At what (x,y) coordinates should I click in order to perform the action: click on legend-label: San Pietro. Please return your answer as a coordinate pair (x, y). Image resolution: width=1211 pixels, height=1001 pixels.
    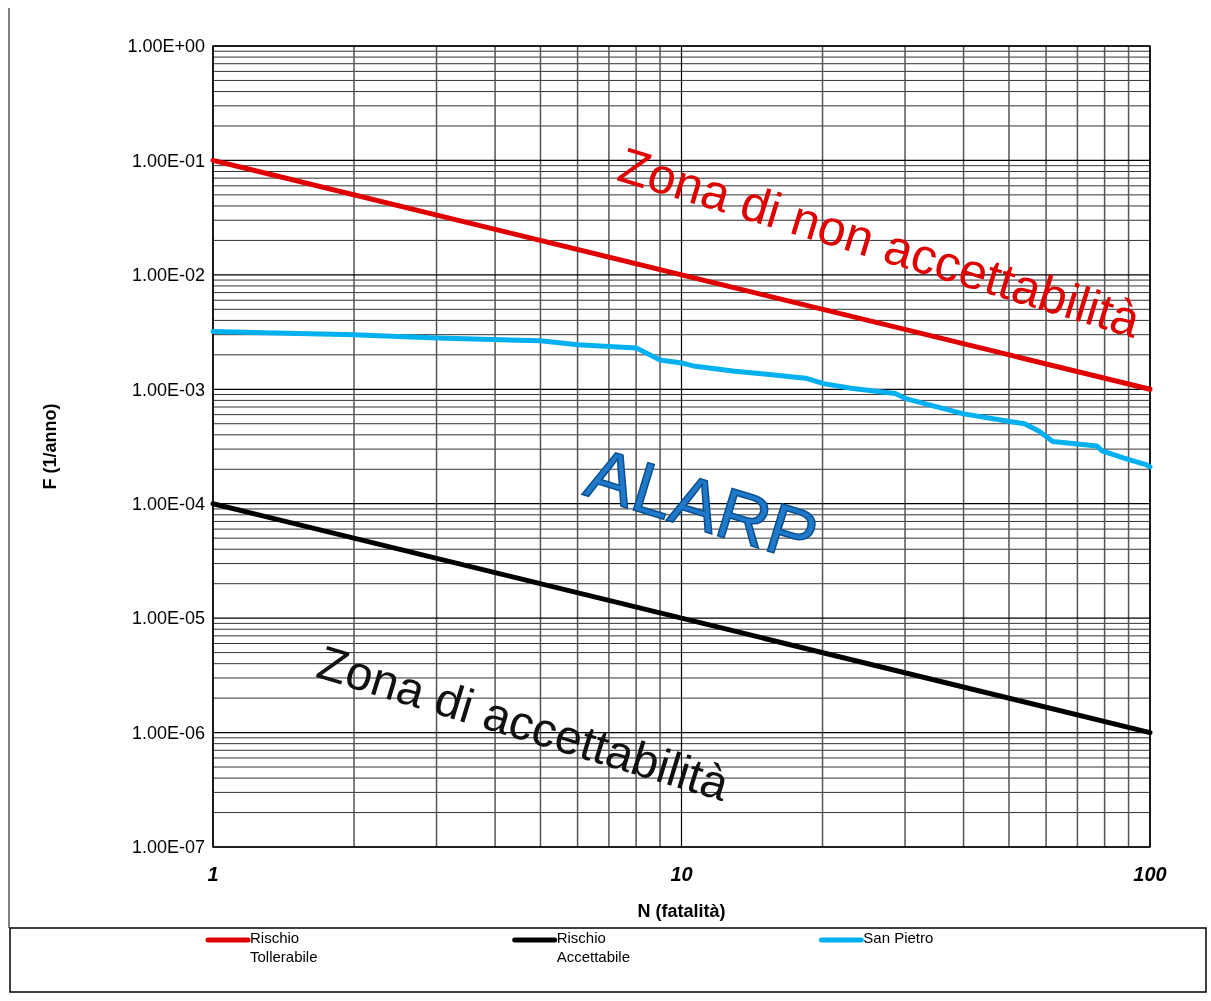
    Looking at the image, I should click on (898, 937).